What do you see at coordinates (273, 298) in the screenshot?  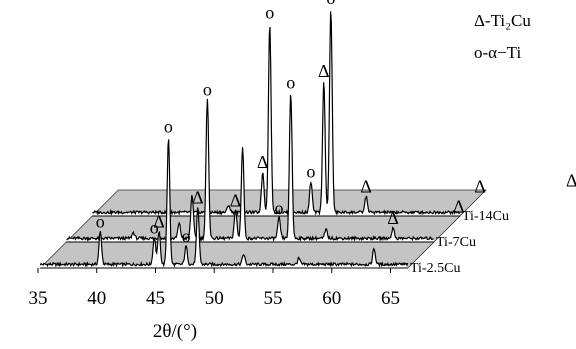 I see `x-tick-label: 55` at bounding box center [273, 298].